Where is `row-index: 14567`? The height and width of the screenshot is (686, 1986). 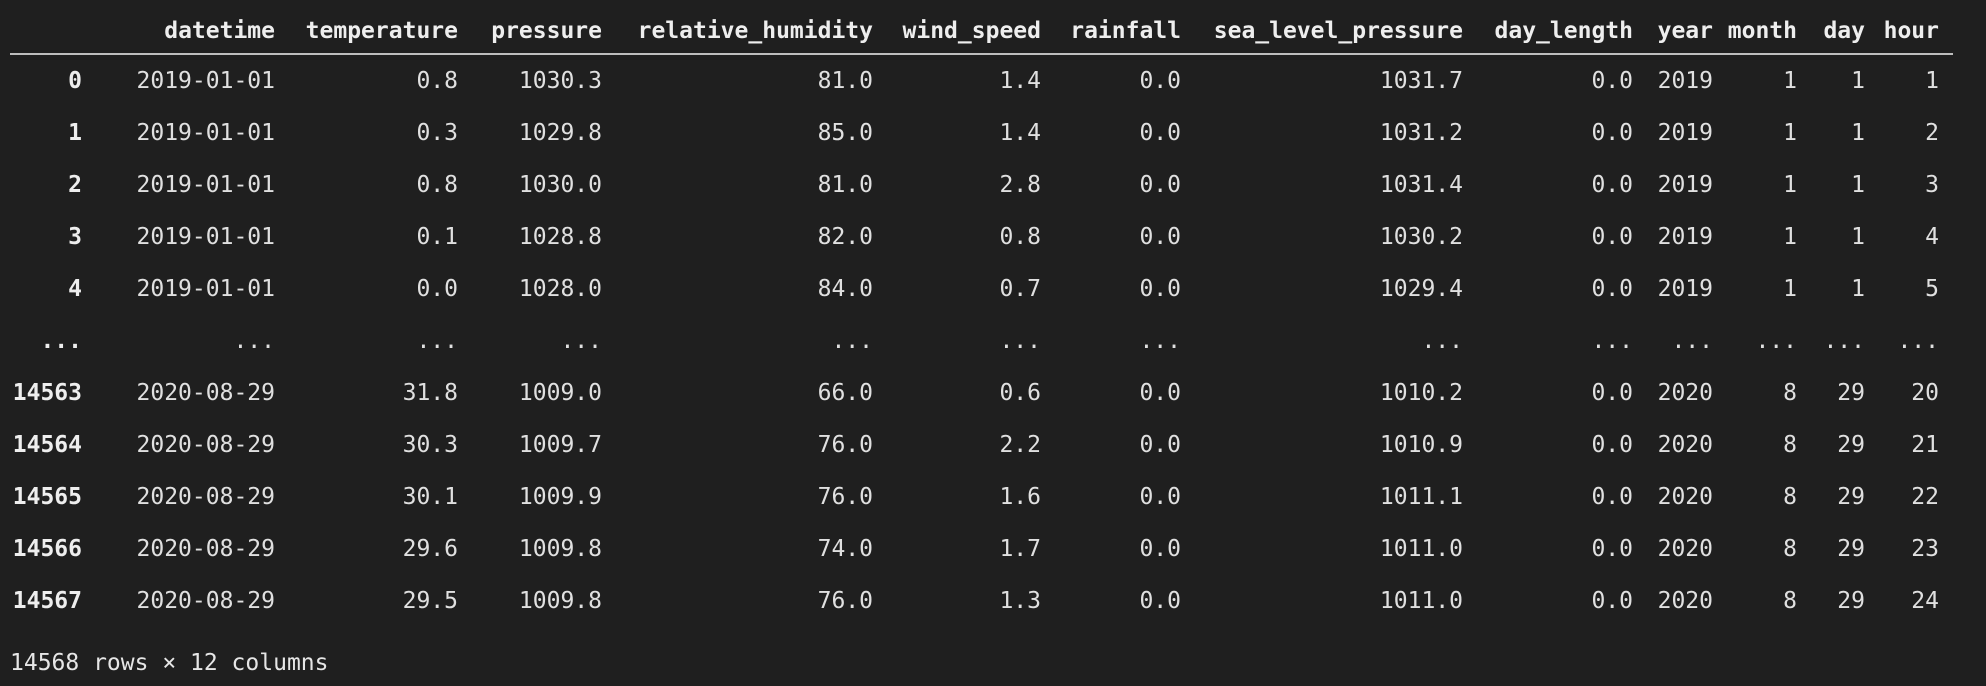 row-index: 14567 is located at coordinates (47, 601).